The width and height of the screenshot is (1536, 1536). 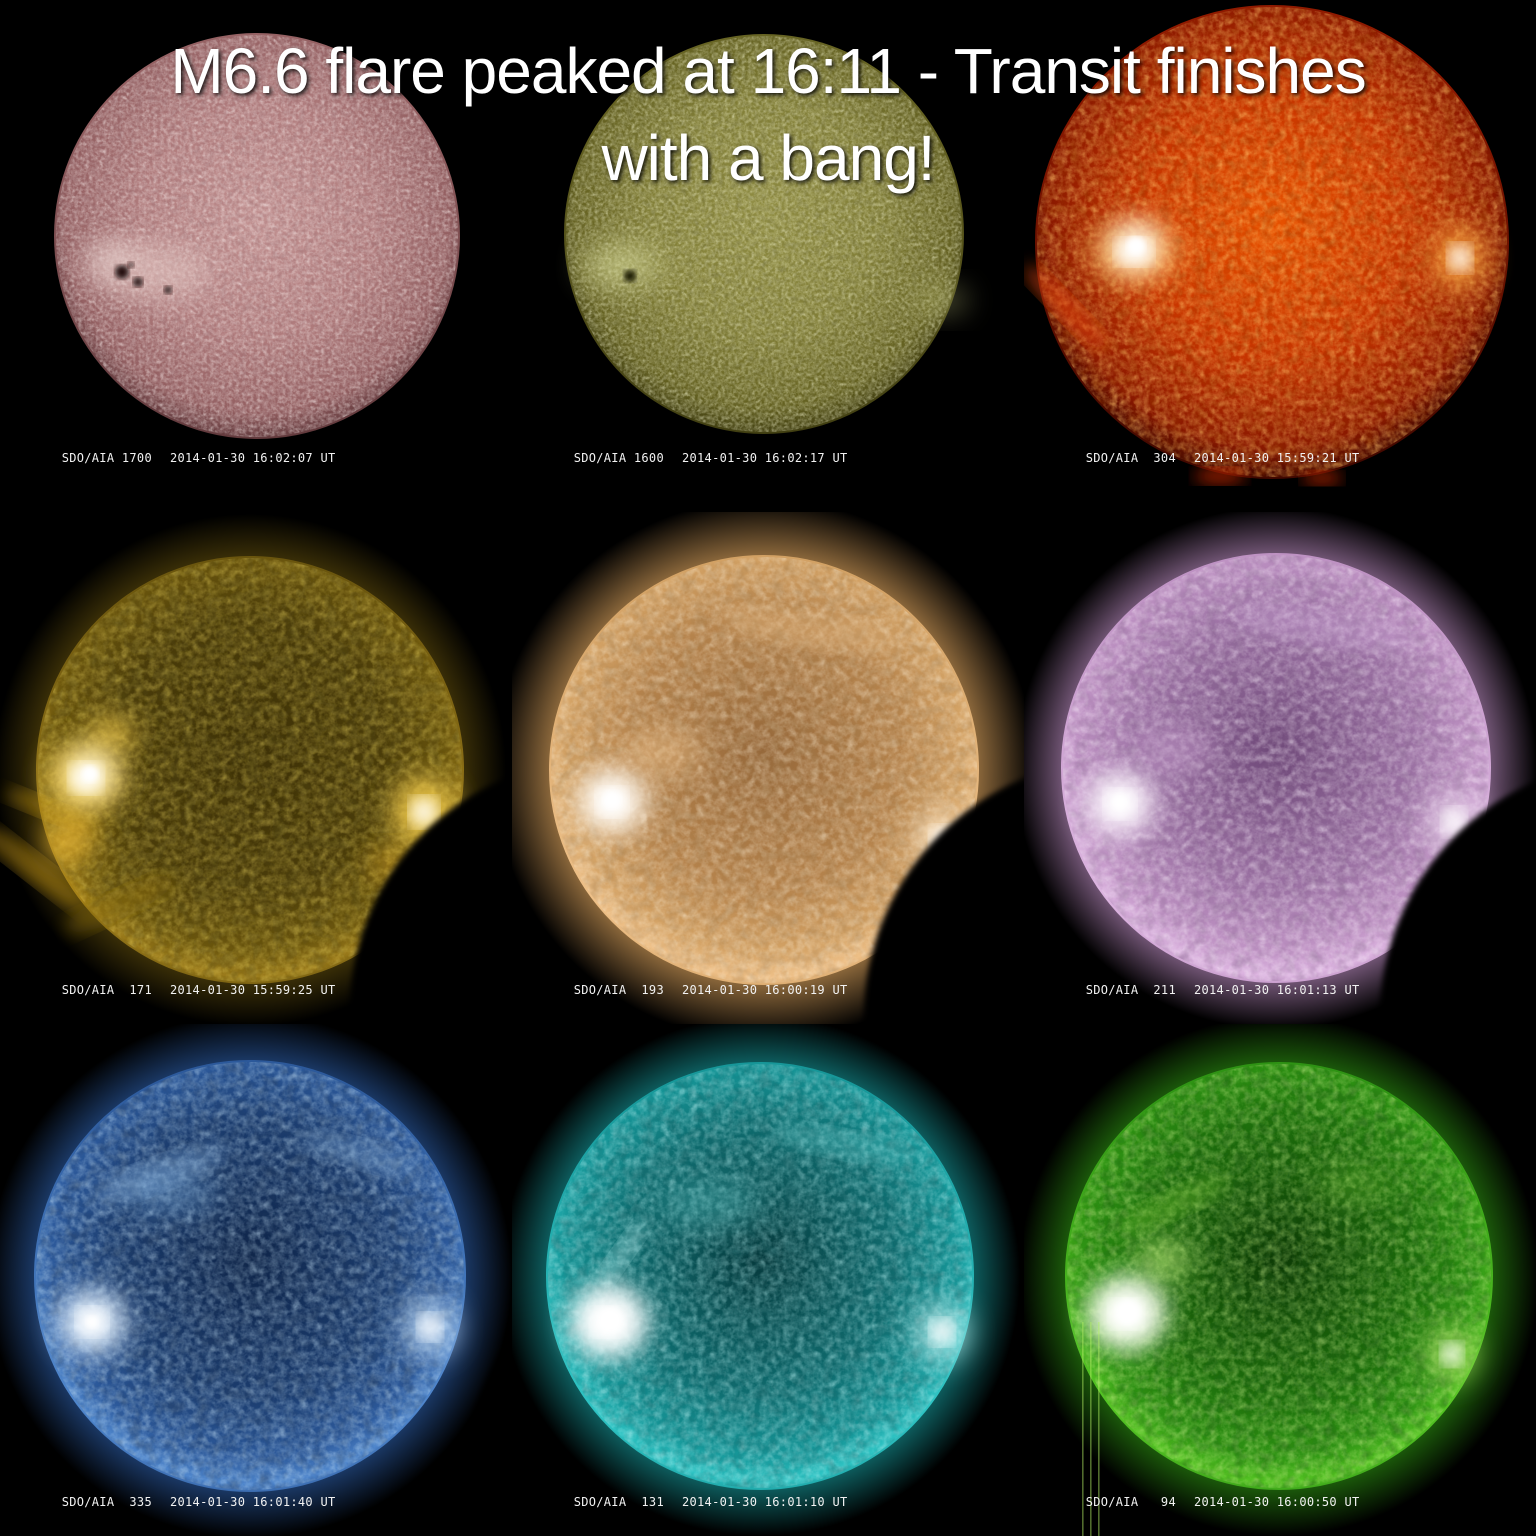 What do you see at coordinates (618, 458) in the screenshot?
I see `instrument-label: SDO/AIA 1600` at bounding box center [618, 458].